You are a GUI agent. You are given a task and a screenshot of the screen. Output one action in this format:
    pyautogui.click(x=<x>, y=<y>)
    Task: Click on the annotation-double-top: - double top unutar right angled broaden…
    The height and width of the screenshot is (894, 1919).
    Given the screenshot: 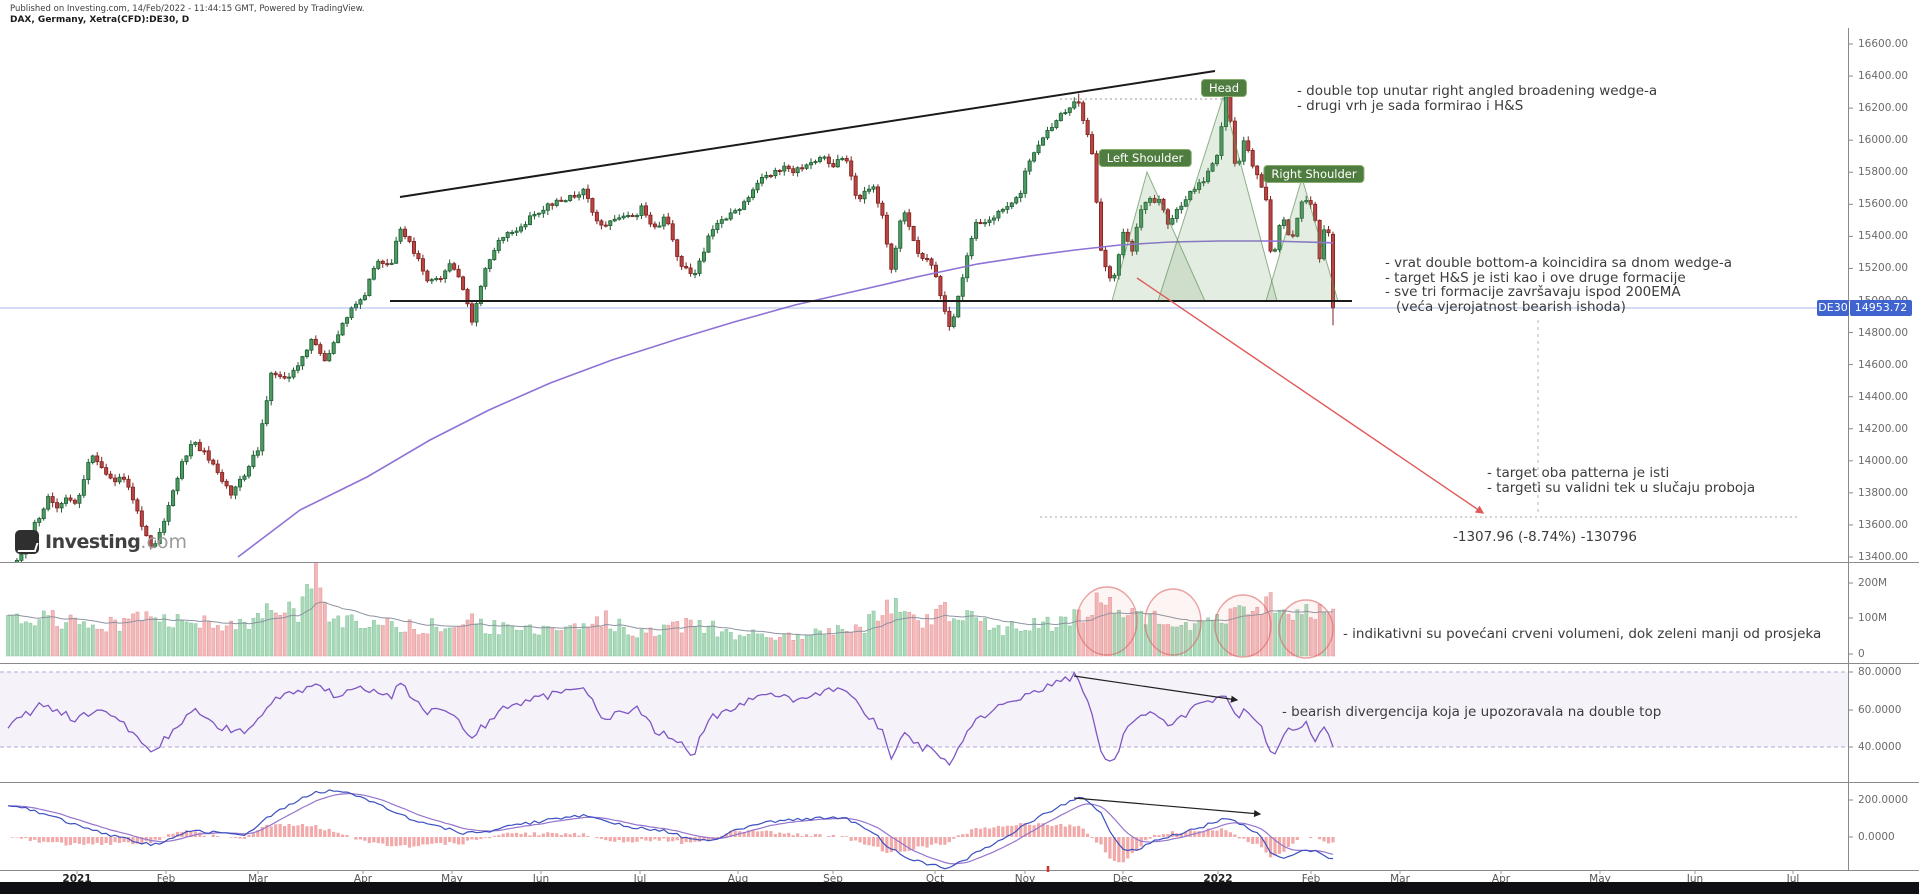 What is the action you would take?
    pyautogui.click(x=1477, y=98)
    